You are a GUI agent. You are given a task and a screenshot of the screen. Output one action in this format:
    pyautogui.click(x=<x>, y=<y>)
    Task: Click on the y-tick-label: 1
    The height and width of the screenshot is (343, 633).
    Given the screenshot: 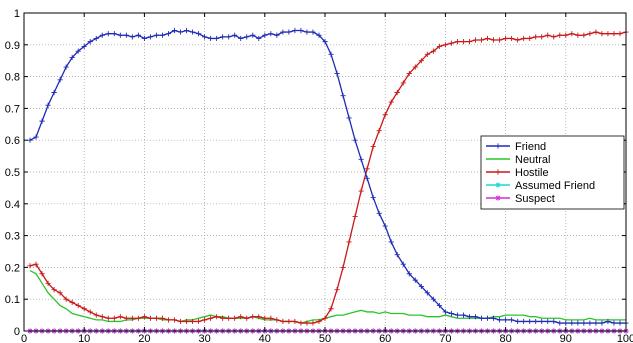 What is the action you would take?
    pyautogui.click(x=17, y=14)
    